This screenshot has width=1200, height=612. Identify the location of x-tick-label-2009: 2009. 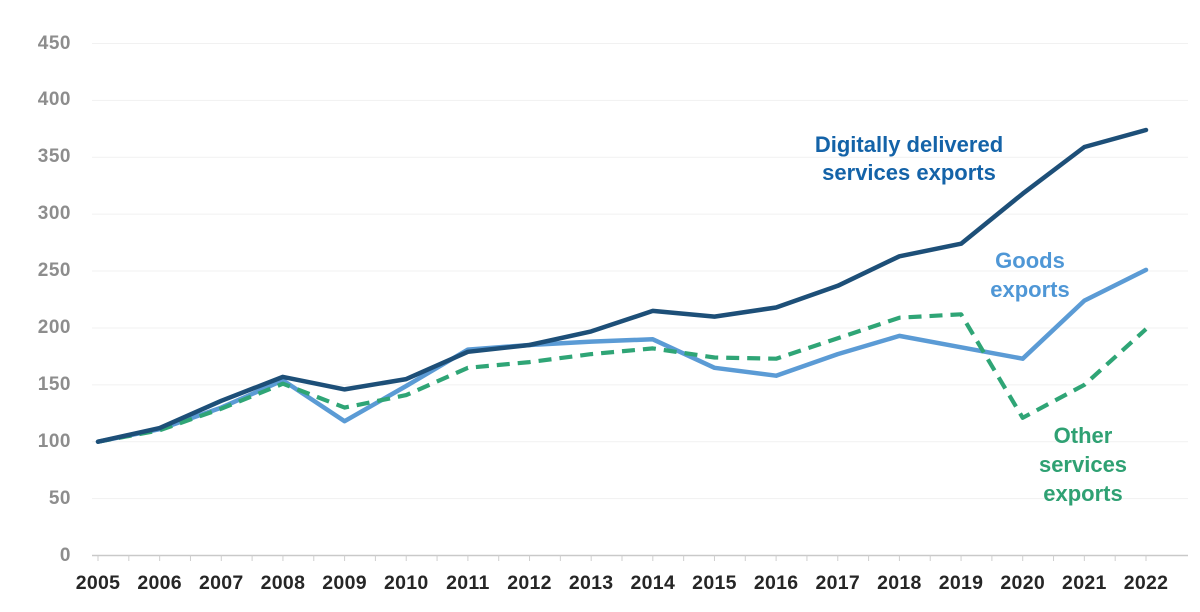
(344, 583).